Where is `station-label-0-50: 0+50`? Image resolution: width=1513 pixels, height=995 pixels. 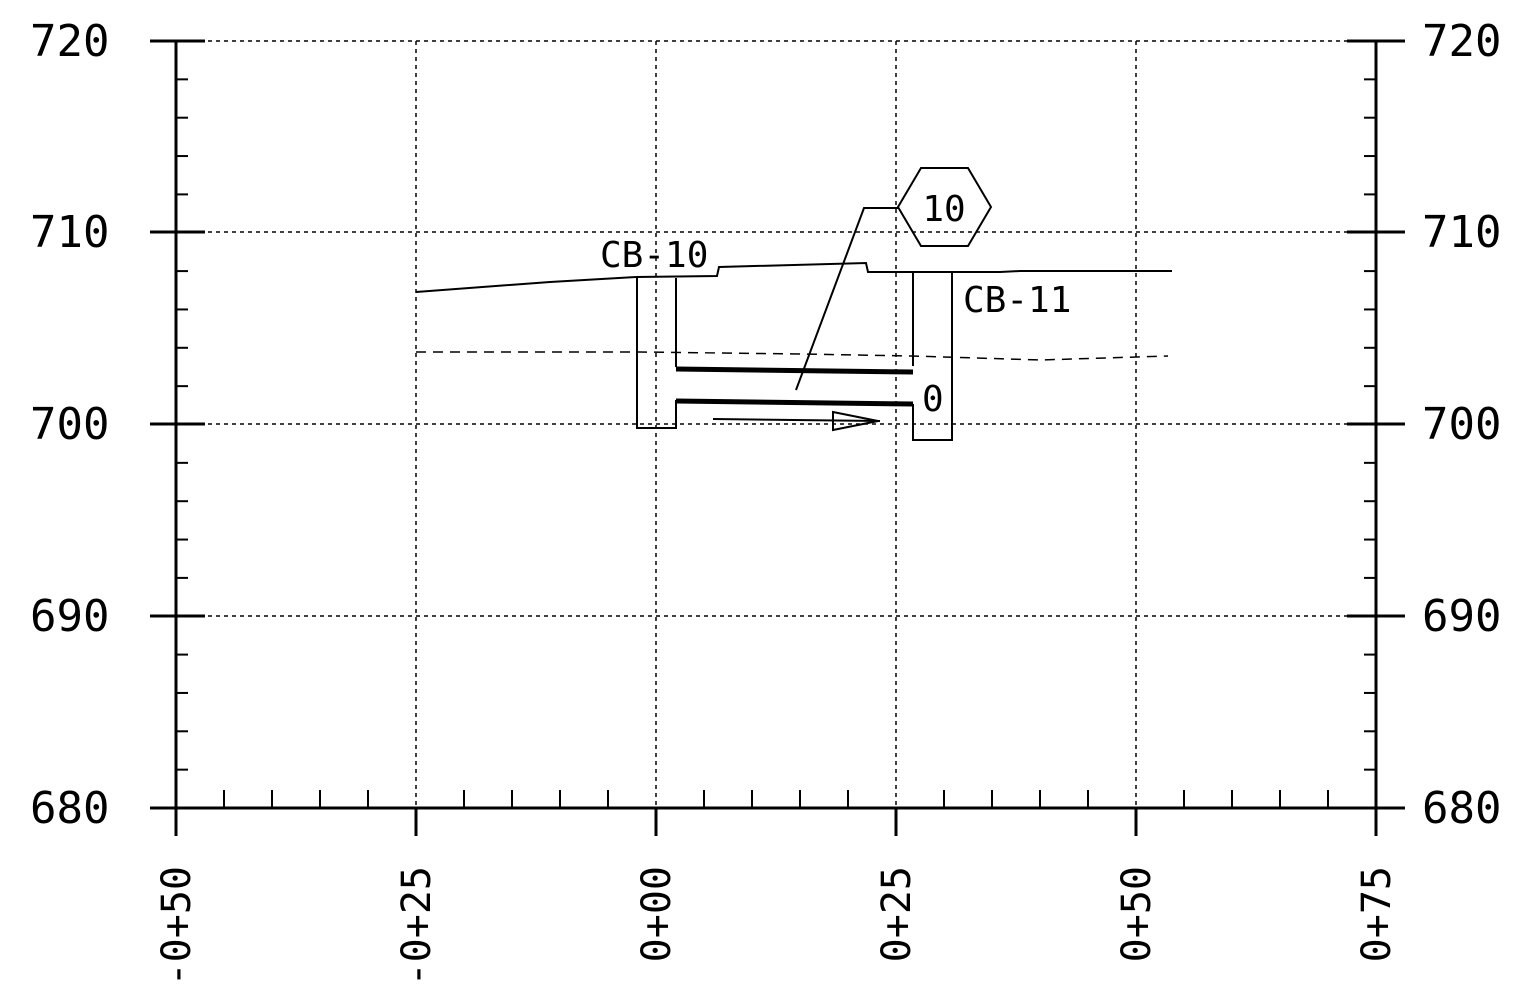
station-label-0-50: 0+50 is located at coordinates (1137, 914).